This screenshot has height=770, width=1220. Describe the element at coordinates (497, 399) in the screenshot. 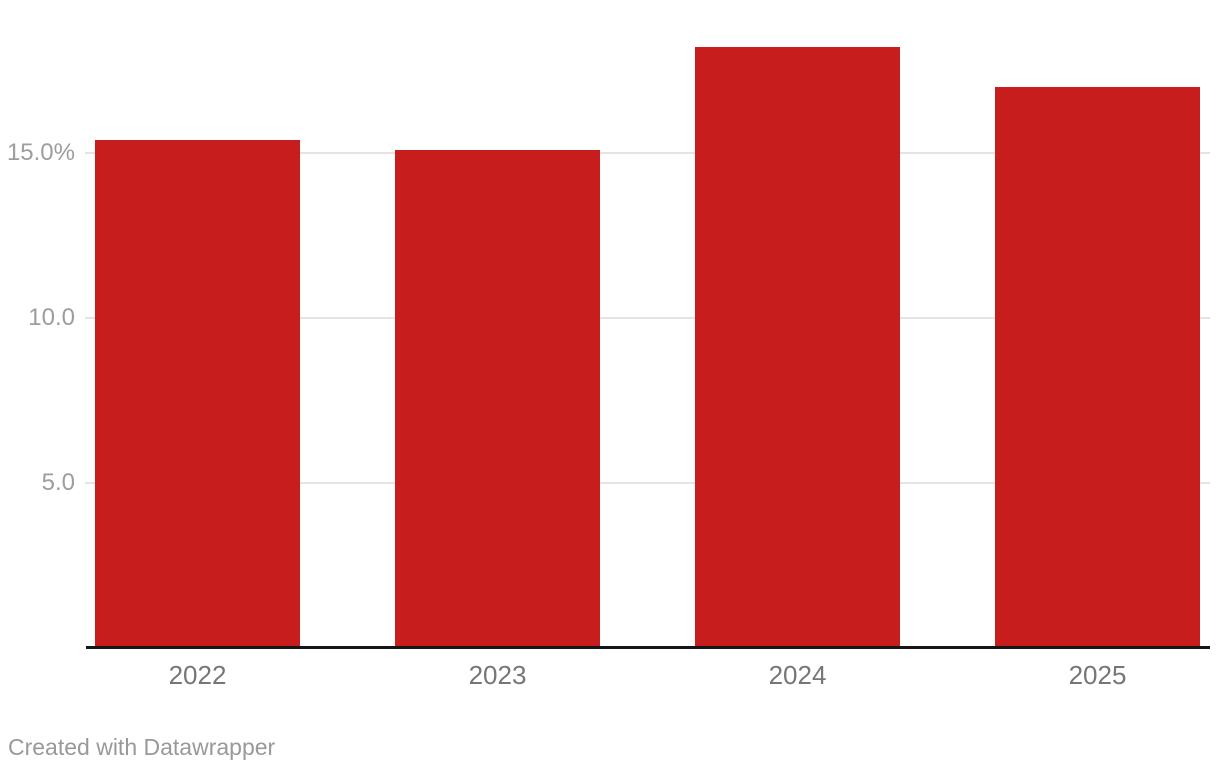

I see `bar-2023` at that location.